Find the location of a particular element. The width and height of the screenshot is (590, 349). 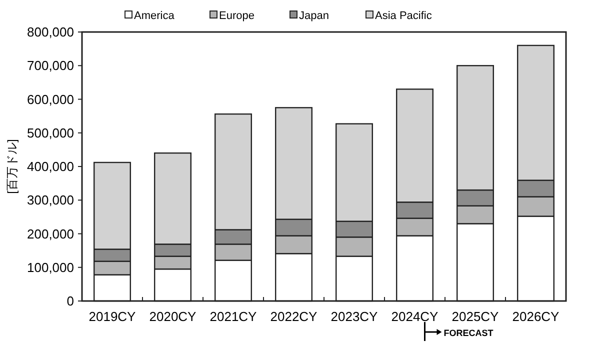

text: FORECAST is located at coordinates (469, 333).